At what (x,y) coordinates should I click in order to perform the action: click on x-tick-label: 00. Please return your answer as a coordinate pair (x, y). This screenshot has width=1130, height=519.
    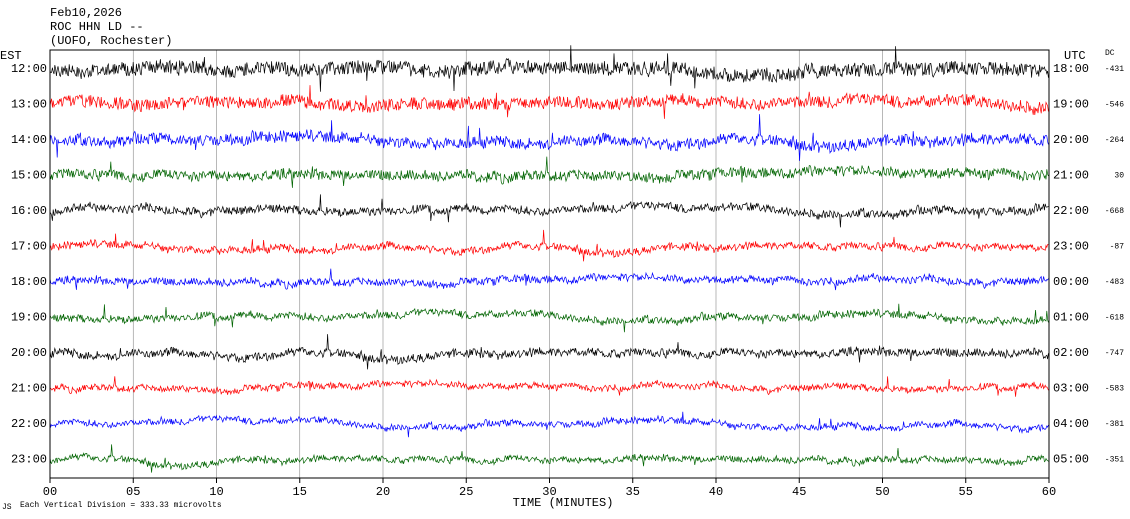
    Looking at the image, I should click on (50, 492).